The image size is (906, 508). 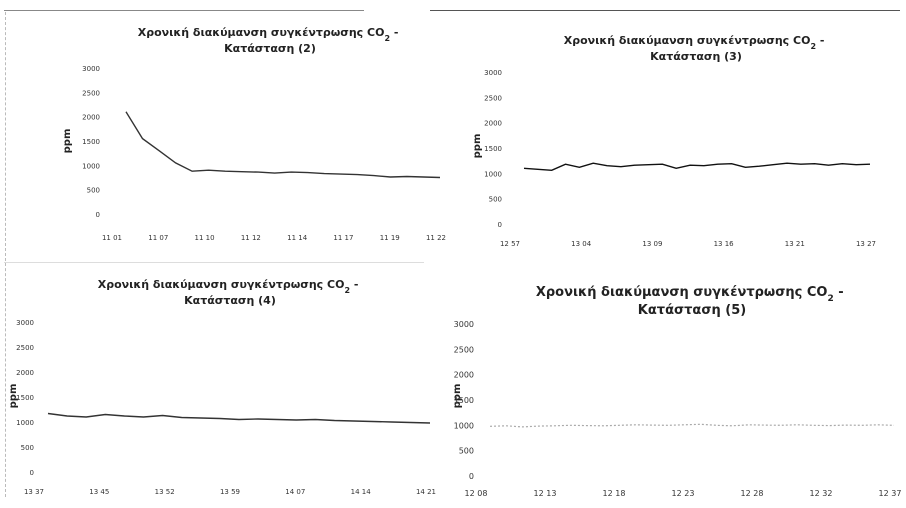 I want to click on x-tick-label: 14 21, so click(x=426, y=492).